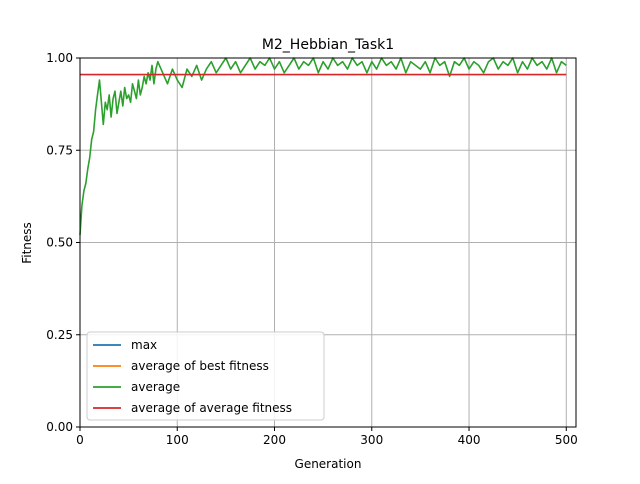  Describe the element at coordinates (328, 464) in the screenshot. I see `x-axis-label: Generation` at that location.